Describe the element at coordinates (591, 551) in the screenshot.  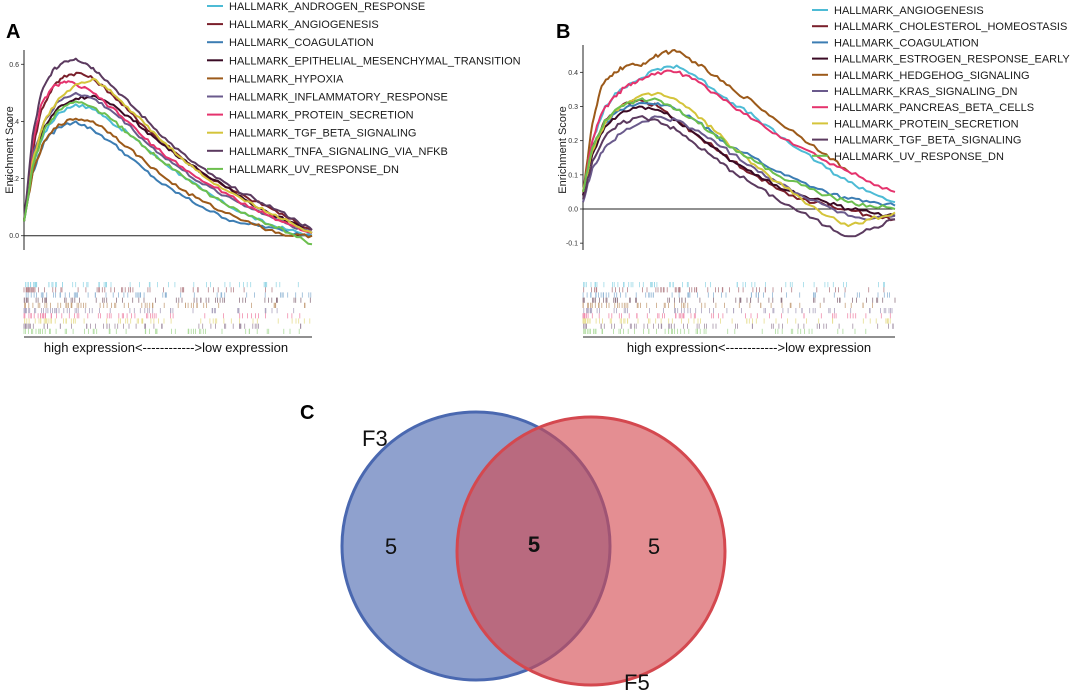
I see `venn-circle-f5` at that location.